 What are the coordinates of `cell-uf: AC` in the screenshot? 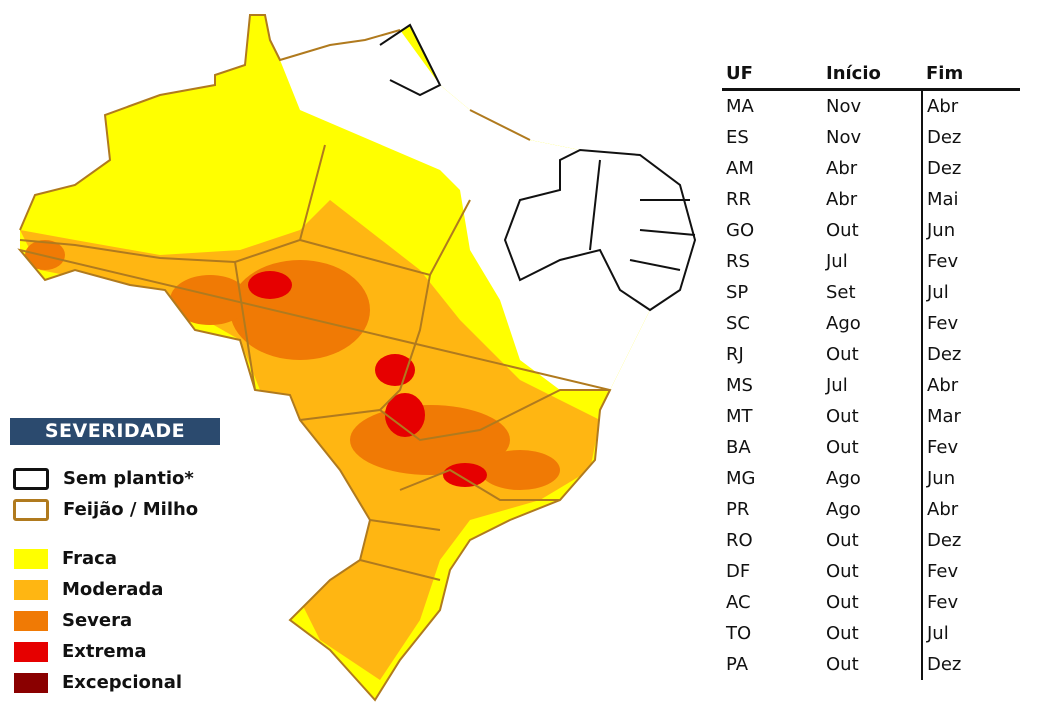 It's located at (738, 602).